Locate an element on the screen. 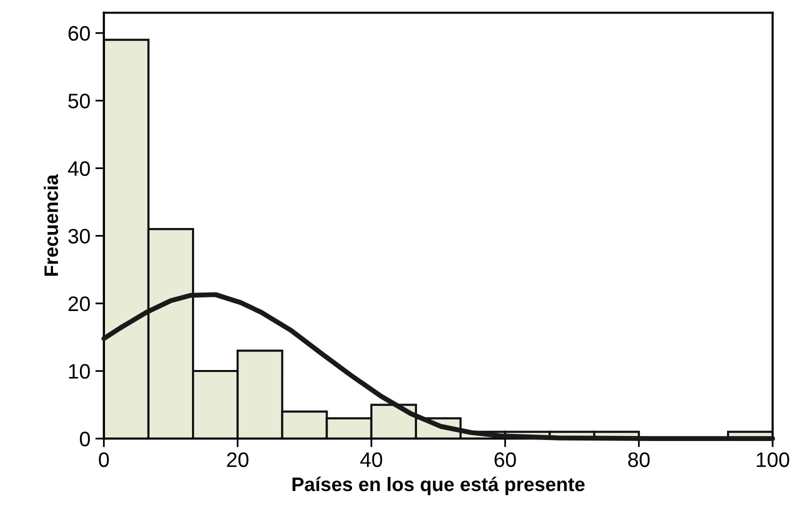 The image size is (799, 510). x-axis-title: Países en los que está presente is located at coordinates (438, 486).